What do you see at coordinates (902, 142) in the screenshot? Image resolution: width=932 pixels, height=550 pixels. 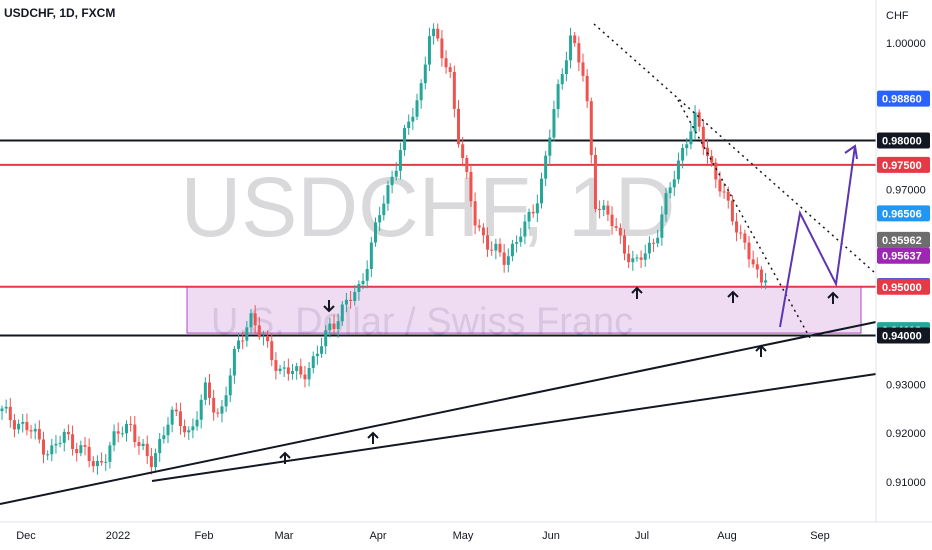 I see `price-badge-label: 0.98000` at bounding box center [902, 142].